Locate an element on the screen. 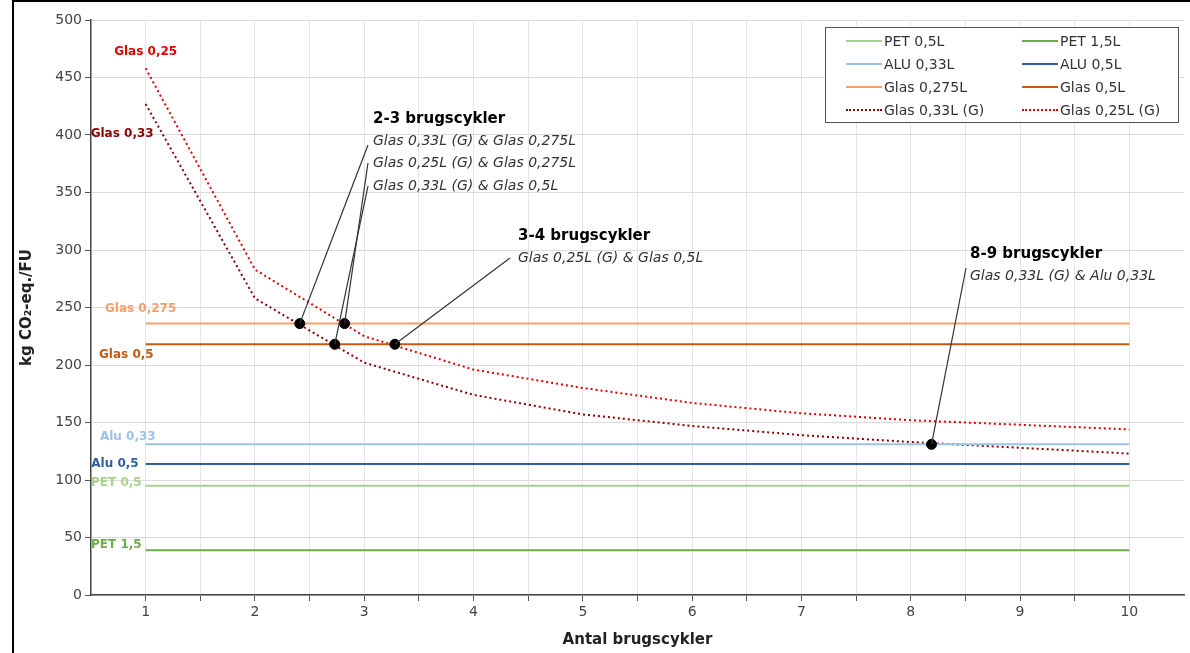 The height and width of the screenshot is (653, 1190). x-tick-label: 2 is located at coordinates (255, 611).